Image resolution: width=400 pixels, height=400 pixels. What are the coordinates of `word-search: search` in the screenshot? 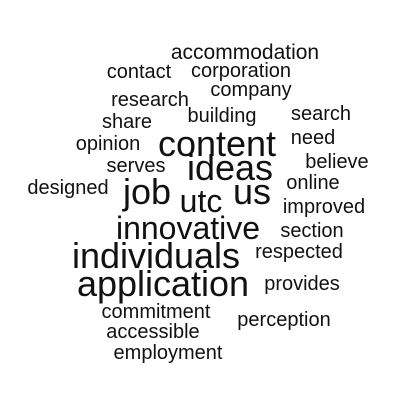 It's located at (321, 114).